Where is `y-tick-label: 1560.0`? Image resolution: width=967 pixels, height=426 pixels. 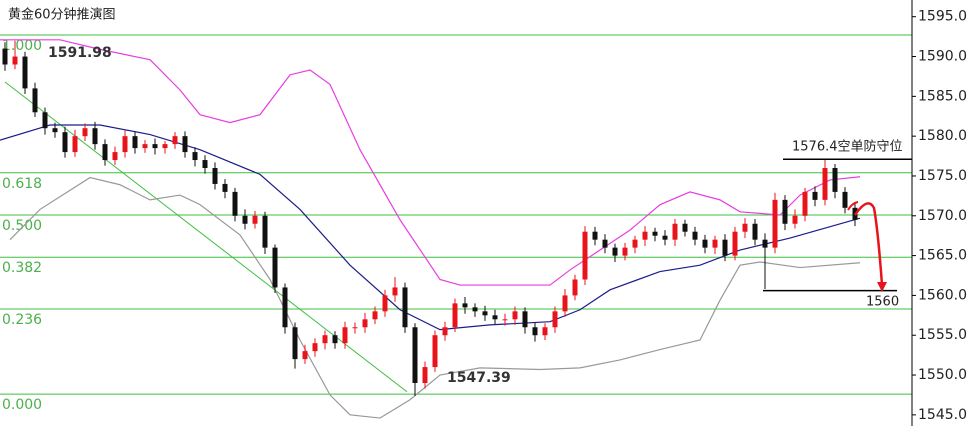 y-tick-label: 1560.0 is located at coordinates (942, 295).